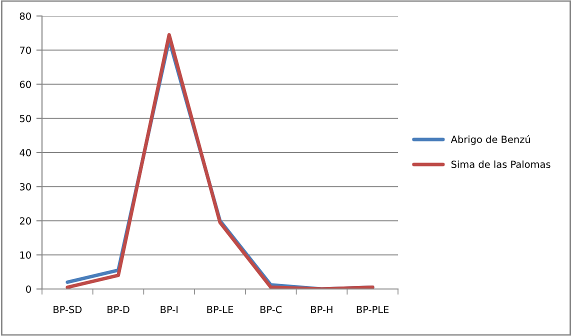 The height and width of the screenshot is (336, 572). What do you see at coordinates (271, 310) in the screenshot?
I see `x-tick-label: BP-C` at bounding box center [271, 310].